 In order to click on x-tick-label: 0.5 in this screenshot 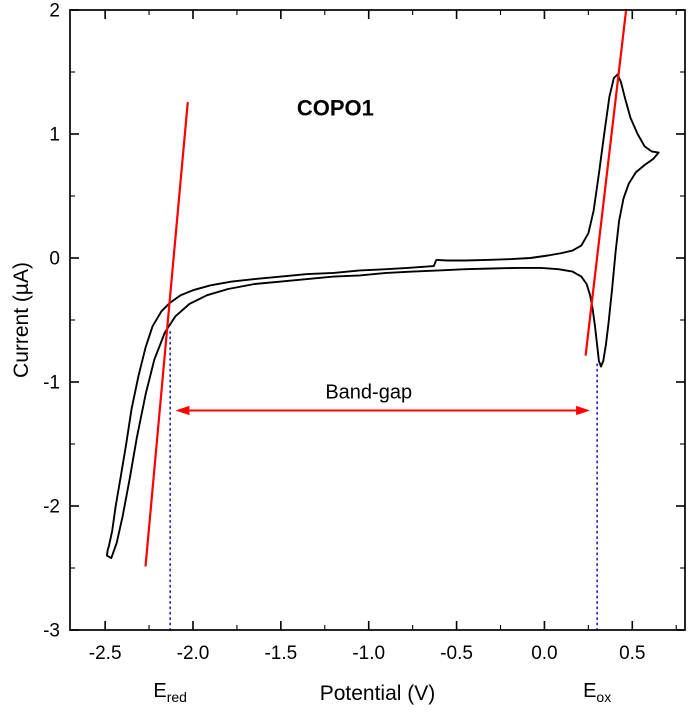, I will do `click(632, 653)`.